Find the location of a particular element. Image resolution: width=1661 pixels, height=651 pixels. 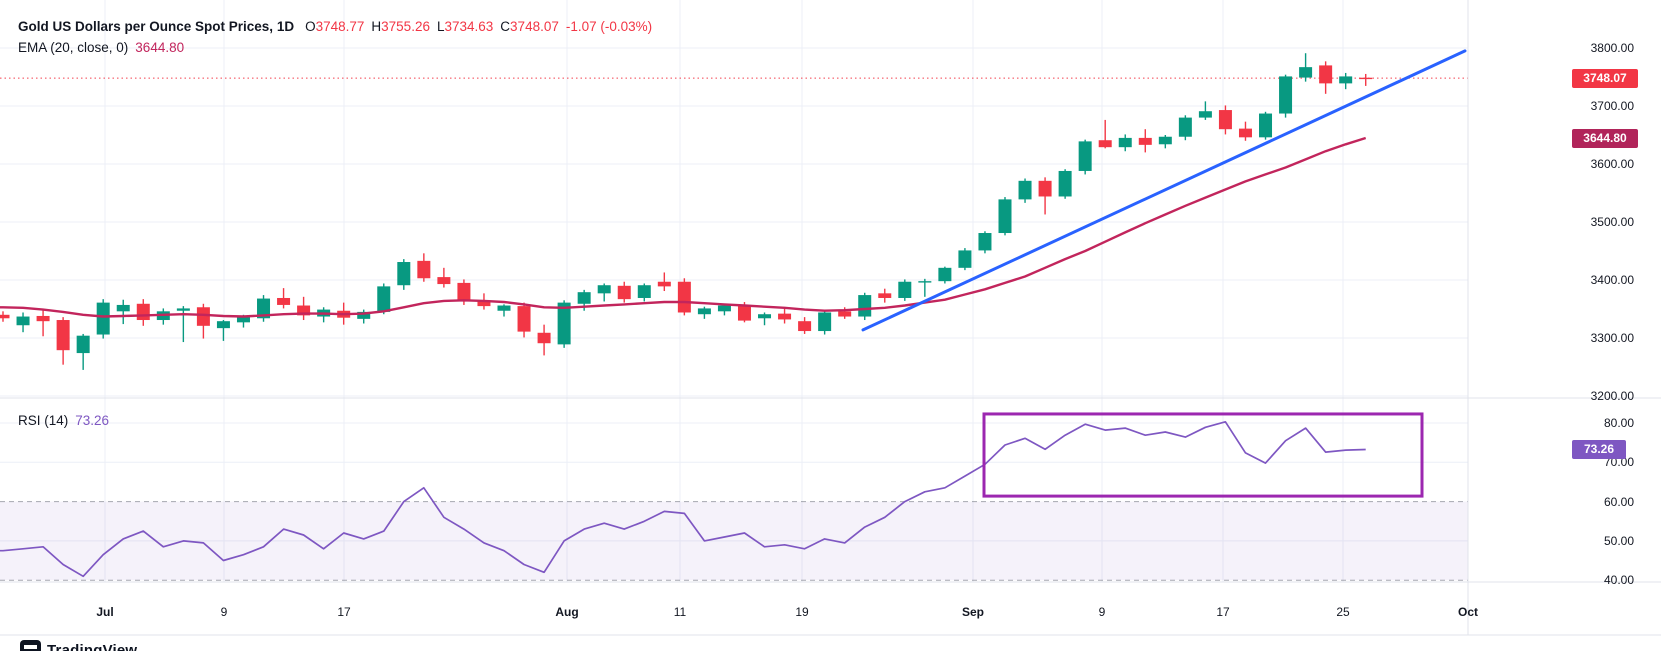

change-value: -1.07 (-0.03%) is located at coordinates (609, 26).